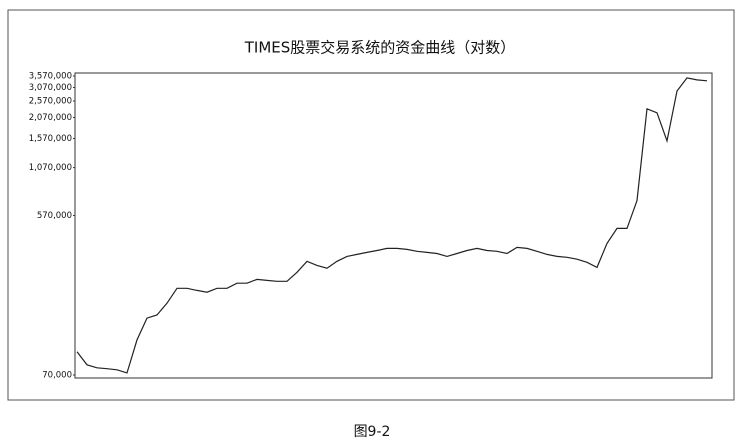 This screenshot has width=744, height=442. What do you see at coordinates (50, 139) in the screenshot?
I see `y-tick-label: 1,570,000` at bounding box center [50, 139].